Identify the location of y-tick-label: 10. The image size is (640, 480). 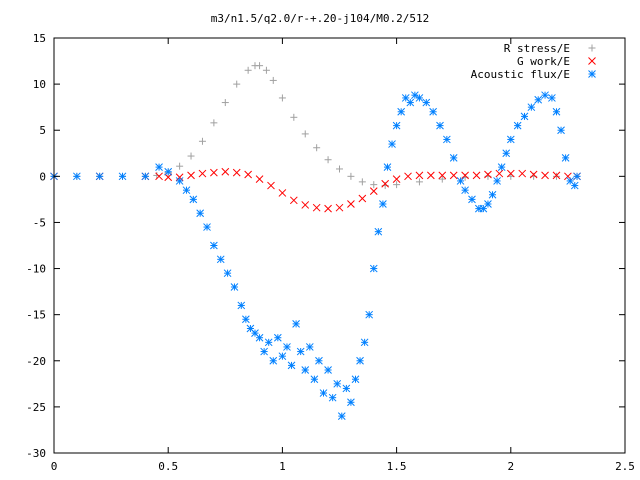
(39, 84).